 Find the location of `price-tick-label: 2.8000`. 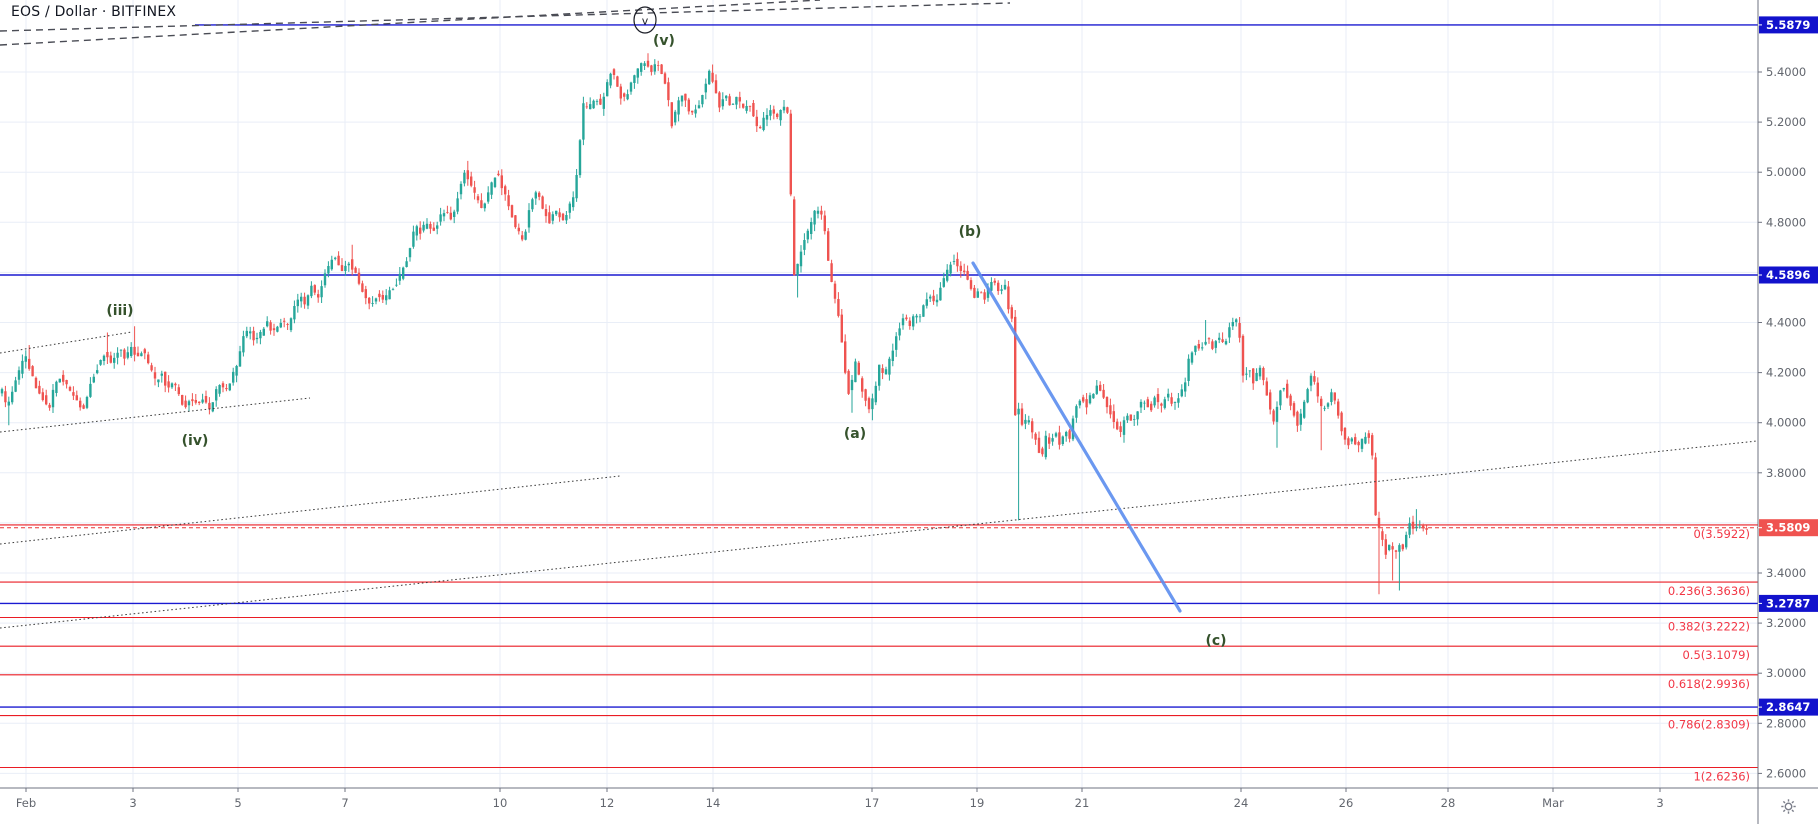

price-tick-label: 2.8000 is located at coordinates (1786, 723).